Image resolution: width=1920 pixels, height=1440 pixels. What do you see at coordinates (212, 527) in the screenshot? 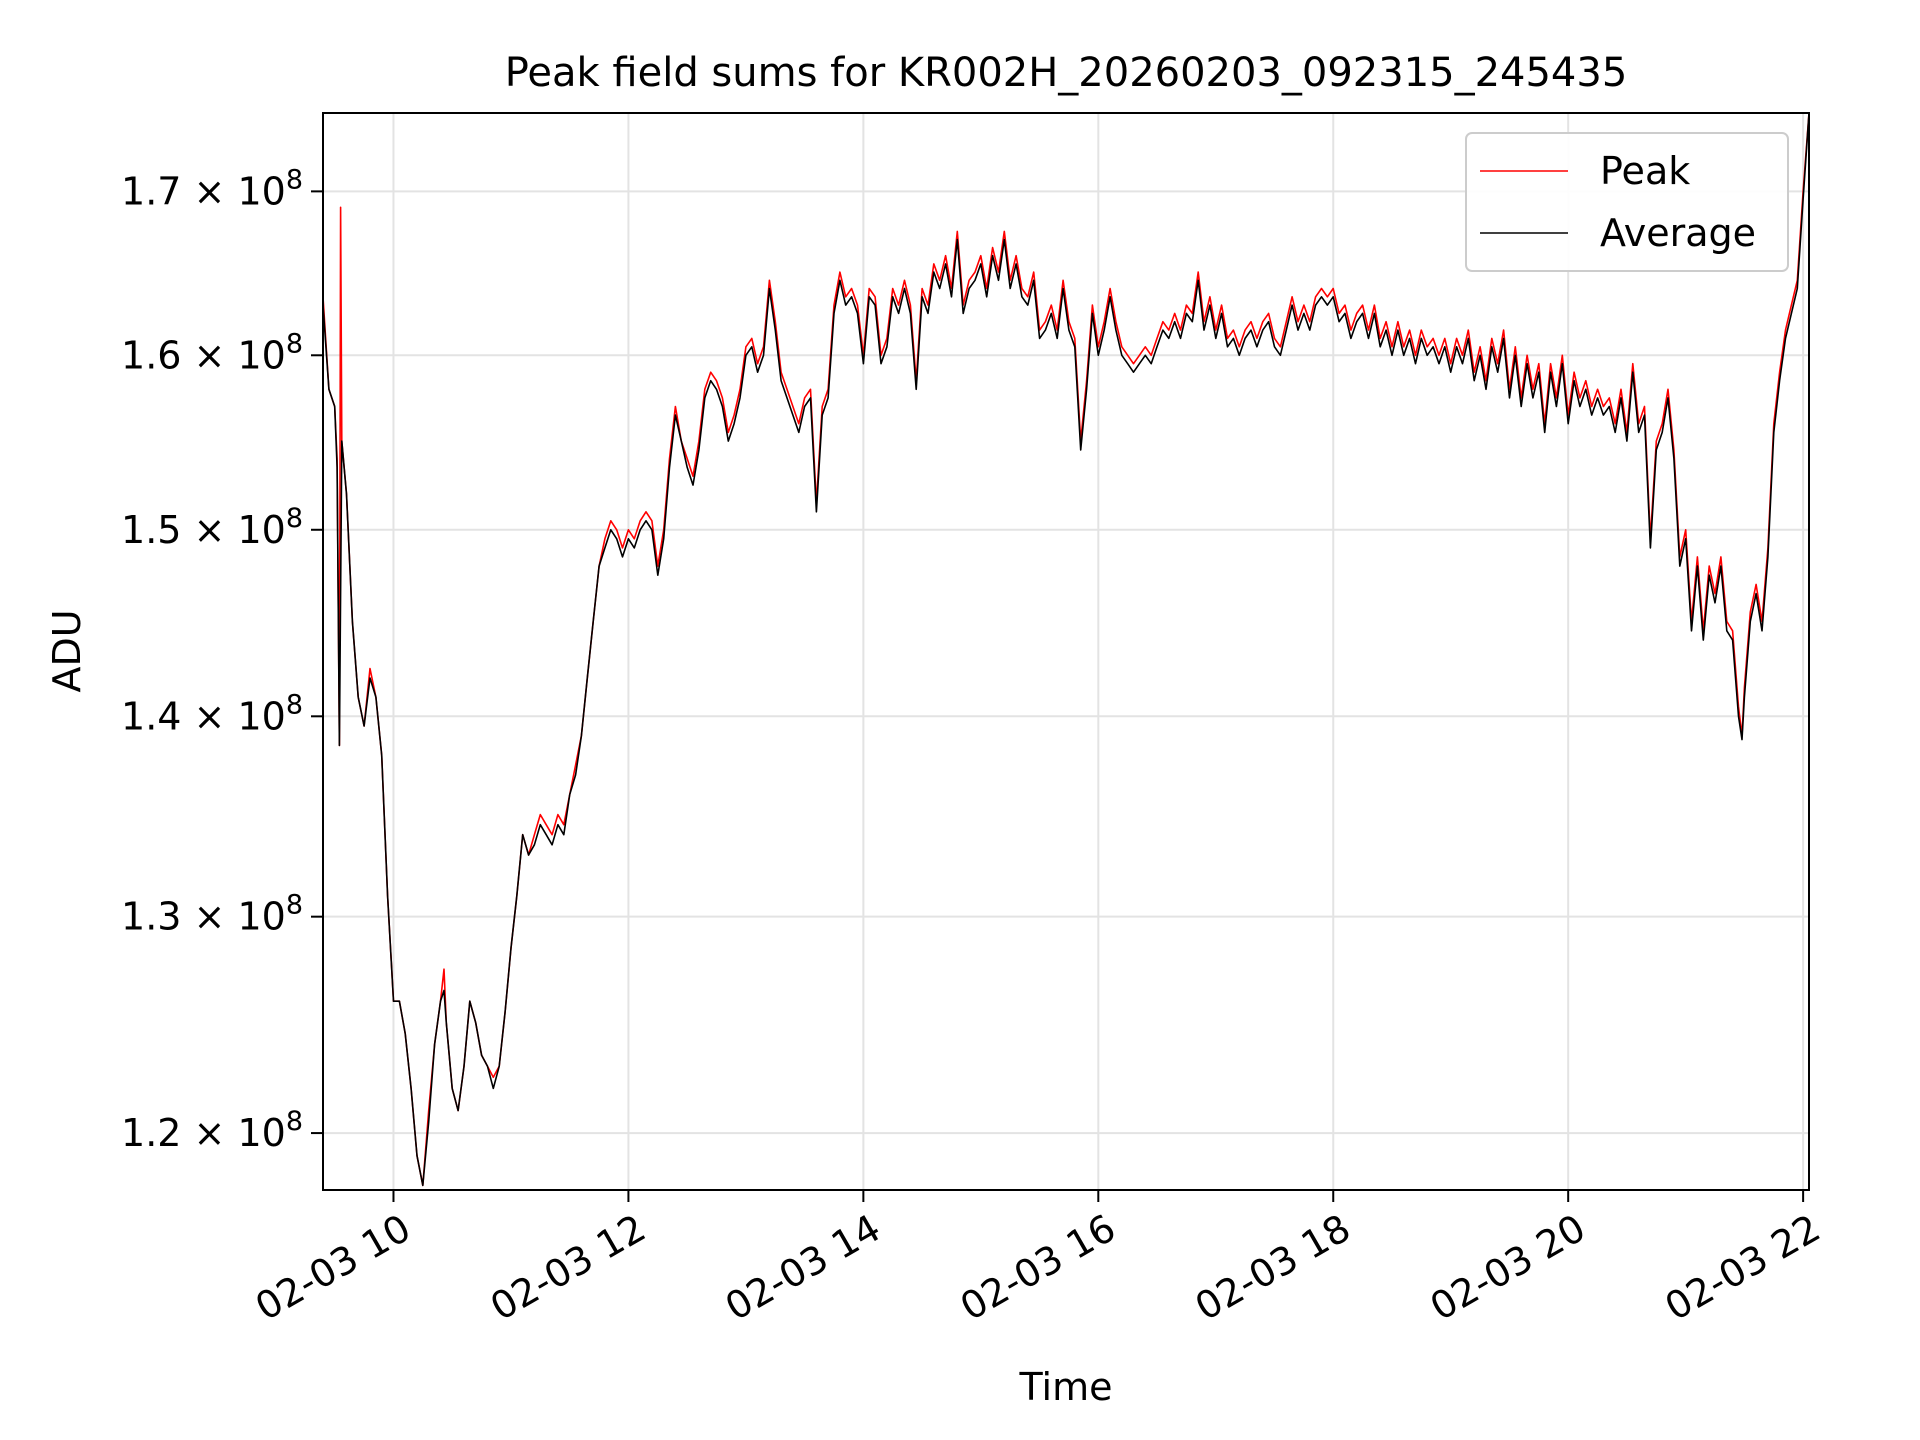
I see `y-tick-label: 1.5 × 108` at bounding box center [212, 527].